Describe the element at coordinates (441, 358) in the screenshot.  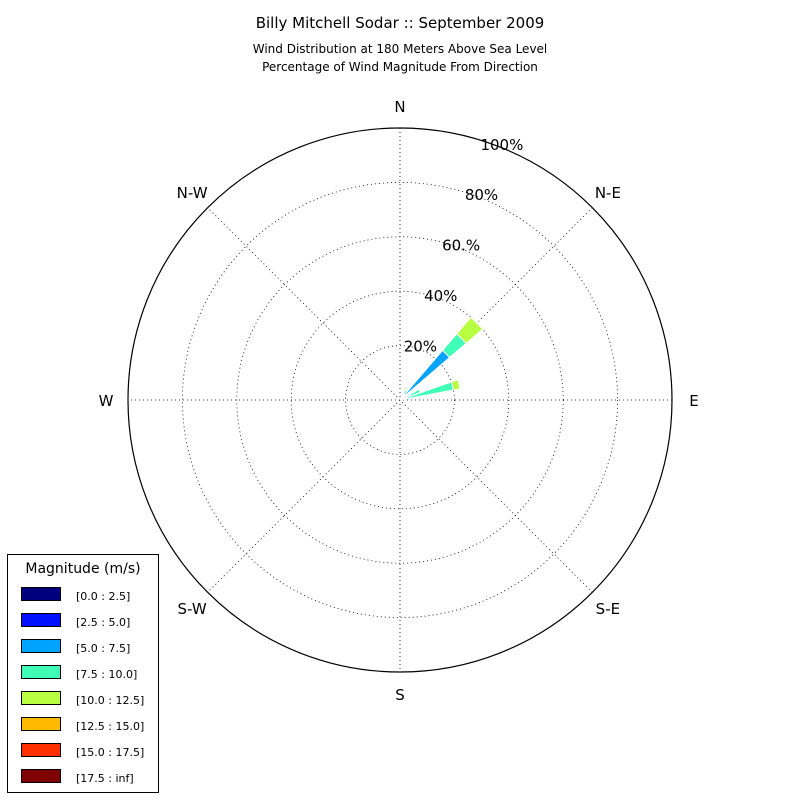
I see `wind-bars` at that location.